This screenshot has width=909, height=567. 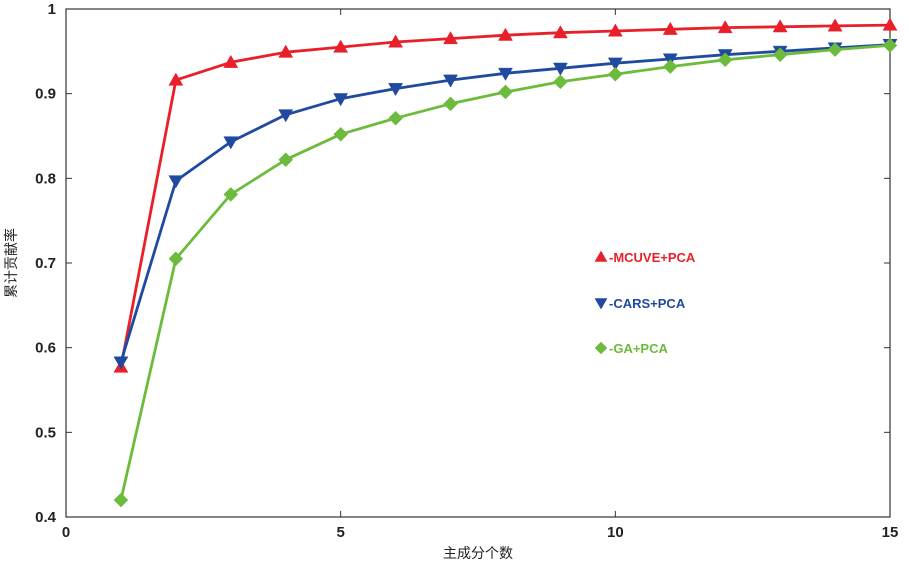 What do you see at coordinates (638, 348) in the screenshot?
I see `legend-label: -GA+PCA` at bounding box center [638, 348].